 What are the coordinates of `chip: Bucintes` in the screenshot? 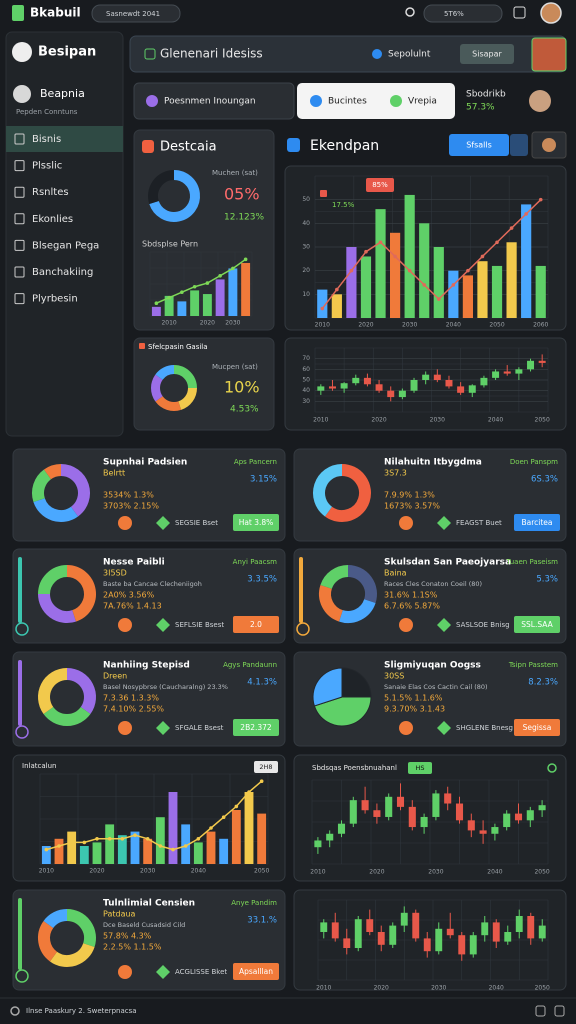 It's located at (347, 102).